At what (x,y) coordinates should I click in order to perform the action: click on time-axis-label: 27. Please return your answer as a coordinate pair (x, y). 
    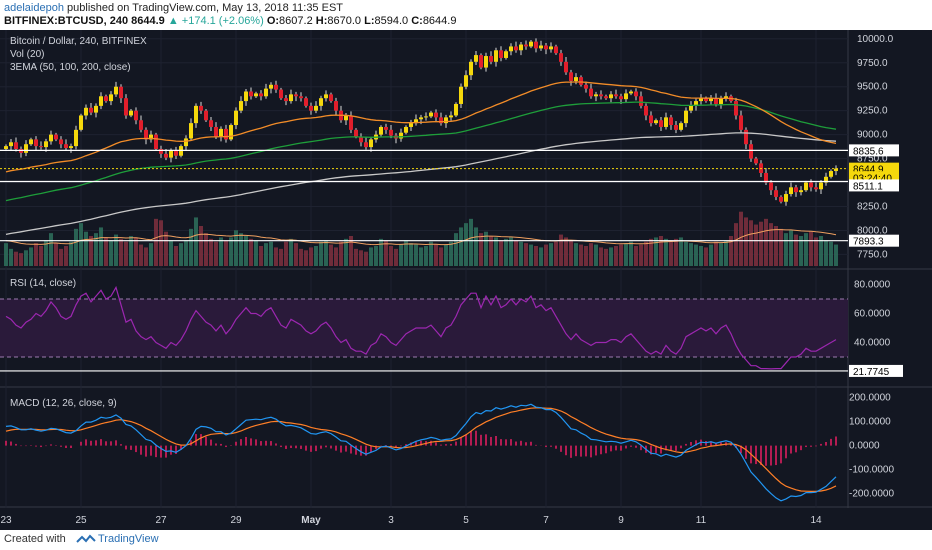
    Looking at the image, I should click on (161, 520).